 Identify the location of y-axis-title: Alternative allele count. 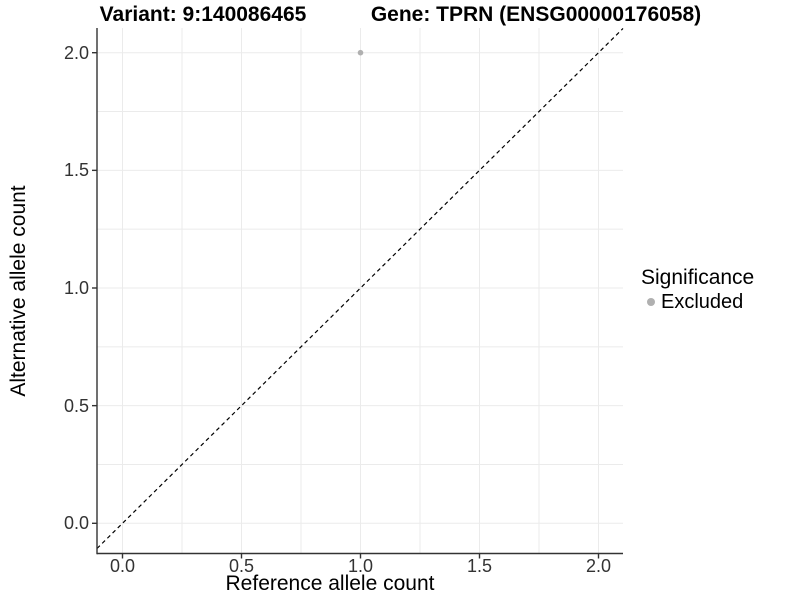
(18, 291).